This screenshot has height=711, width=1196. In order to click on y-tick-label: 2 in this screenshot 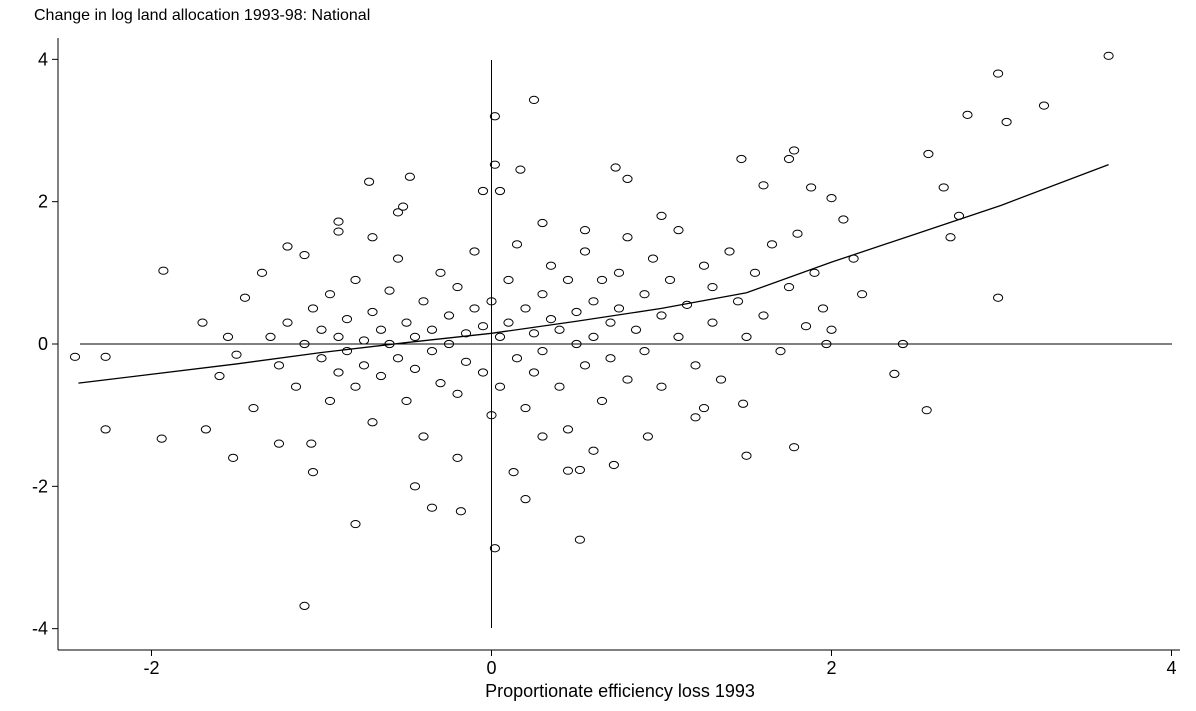, I will do `click(43, 202)`.